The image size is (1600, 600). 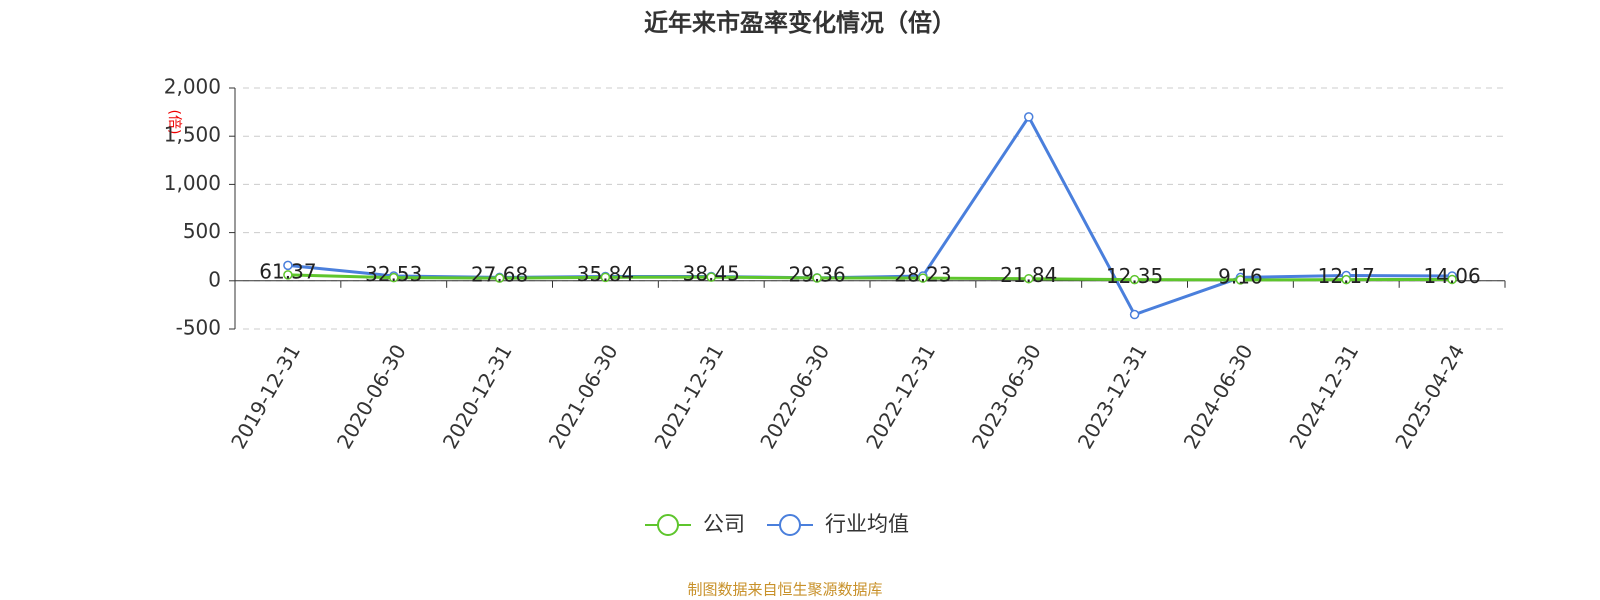 I want to click on x-tick-label: 2023-12-31, so click(x=1112, y=396).